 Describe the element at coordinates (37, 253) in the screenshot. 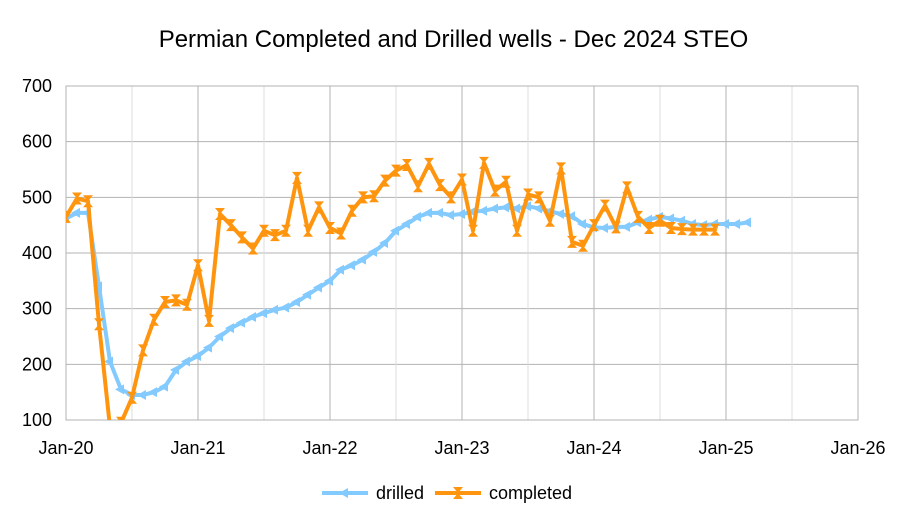

I see `y-tick-label: 400` at that location.